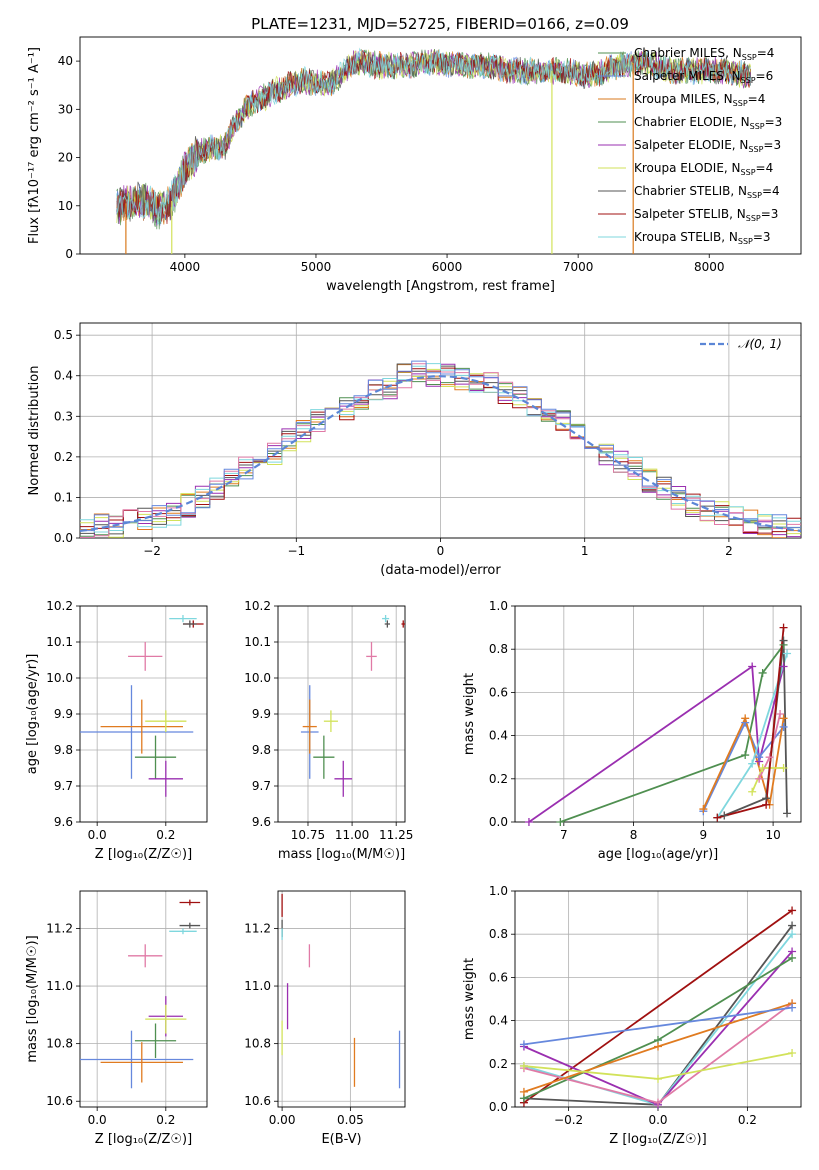 The height and width of the screenshot is (1170, 819). Describe the element at coordinates (760, 344) in the screenshot. I see `legend-entry: 𝒩(0, 1)` at that location.